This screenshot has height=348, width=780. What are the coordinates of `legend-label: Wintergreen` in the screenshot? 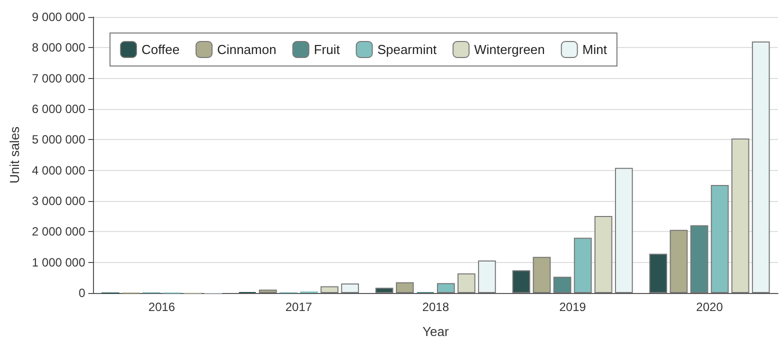 It's located at (509, 49).